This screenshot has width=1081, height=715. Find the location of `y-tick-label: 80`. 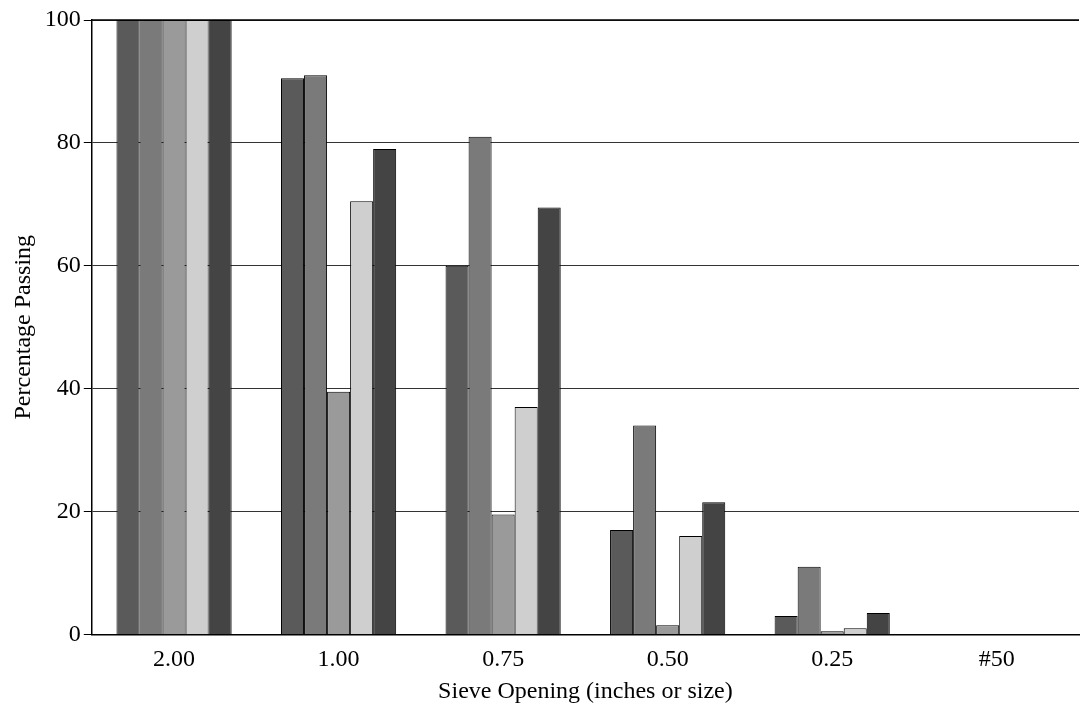

y-tick-label: 80 is located at coordinates (68, 141).